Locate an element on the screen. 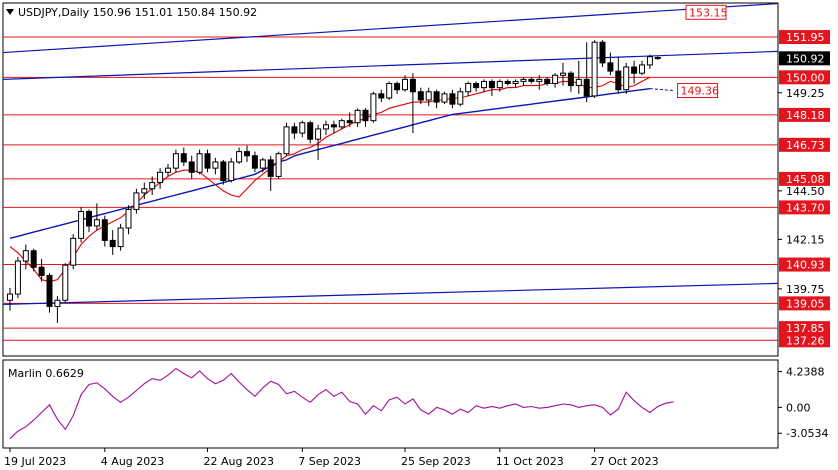 This screenshot has width=838, height=470. time-label: 22 Aug 2023 is located at coordinates (239, 461).